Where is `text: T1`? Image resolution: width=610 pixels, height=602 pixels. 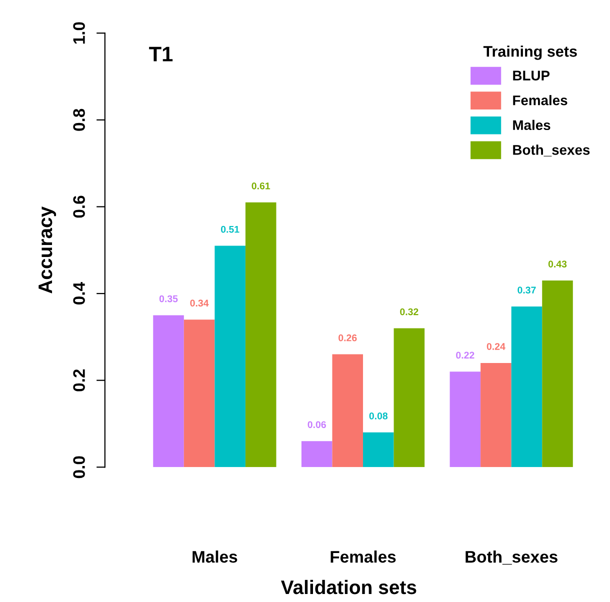
text: T1 is located at coordinates (161, 54).